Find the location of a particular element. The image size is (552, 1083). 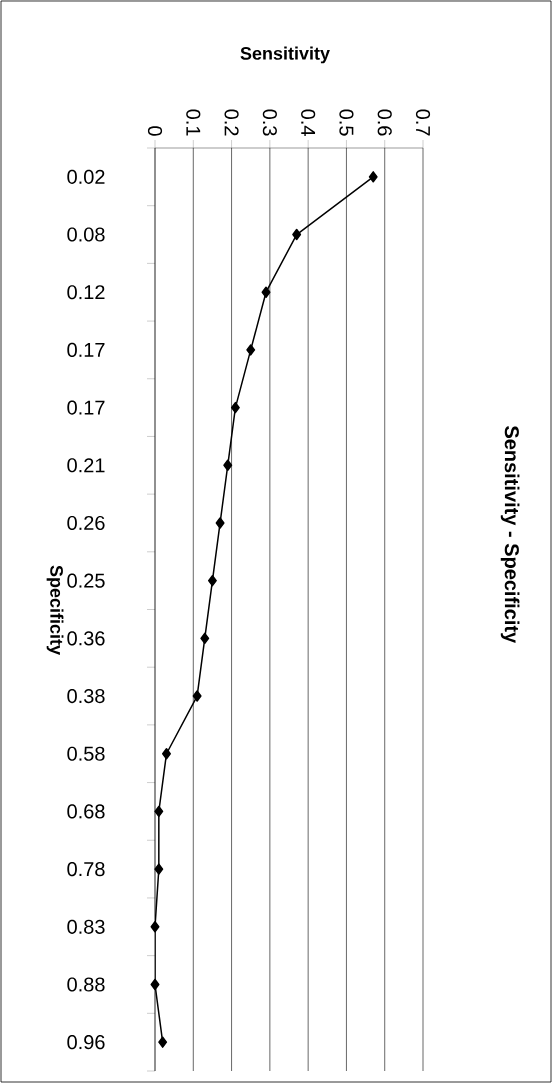

y-tick-label: 0.78 is located at coordinates (86, 869).